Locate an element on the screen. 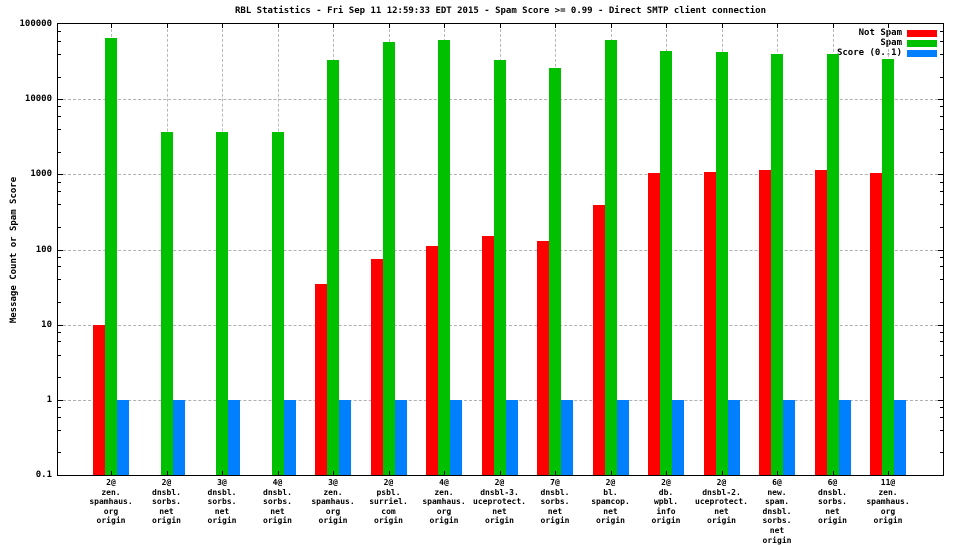  y-tick-label: 10 is located at coordinates (46, 324).